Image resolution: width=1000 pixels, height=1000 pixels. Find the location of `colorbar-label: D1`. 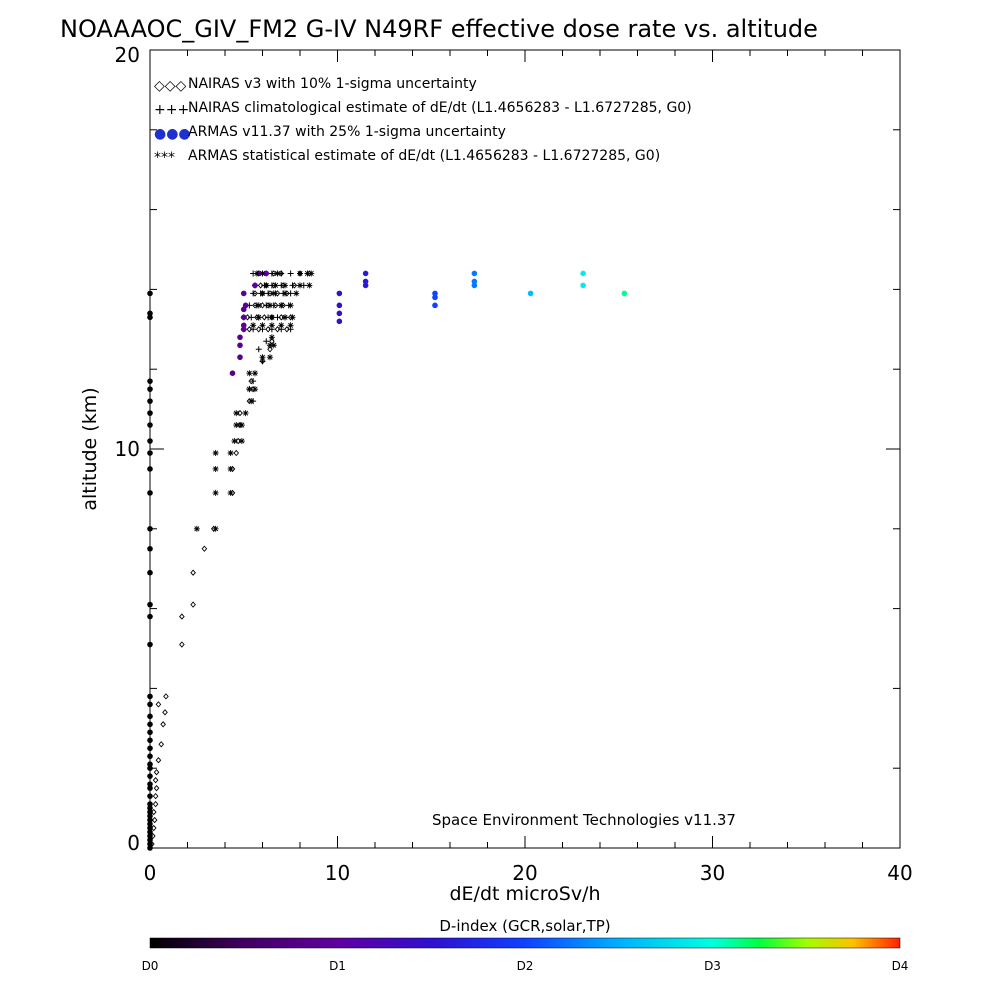

colorbar-label: D1 is located at coordinates (337, 966).